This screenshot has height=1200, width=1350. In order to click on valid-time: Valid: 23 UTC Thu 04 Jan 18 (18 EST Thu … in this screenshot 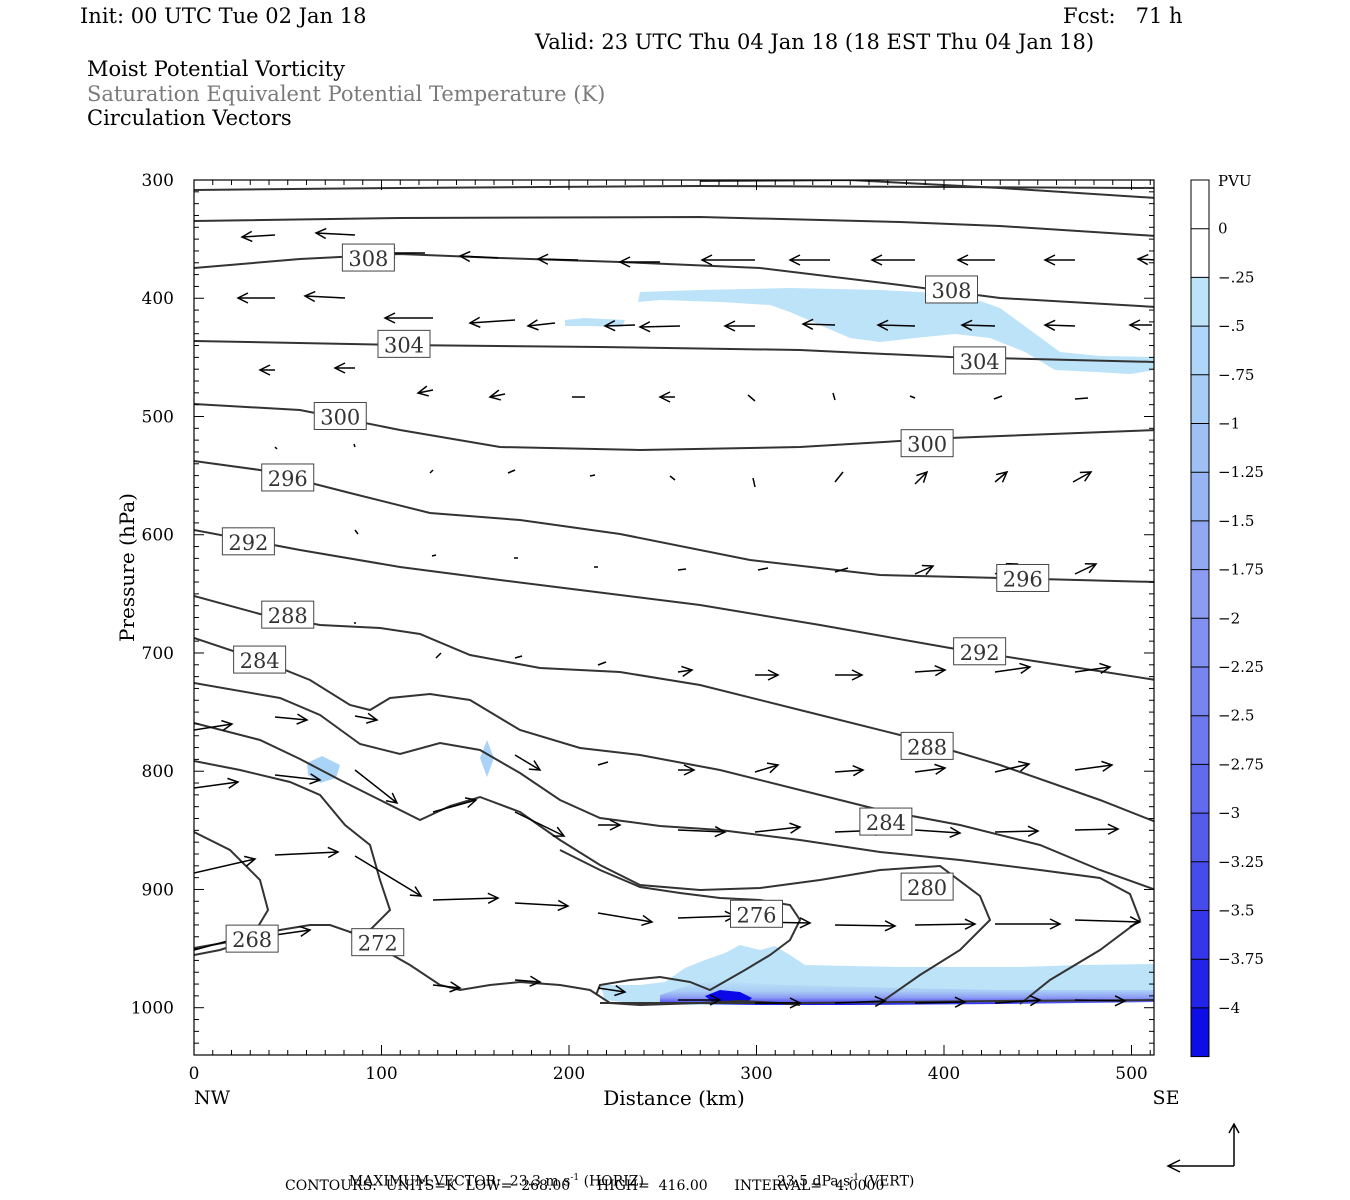, I will do `click(815, 42)`.